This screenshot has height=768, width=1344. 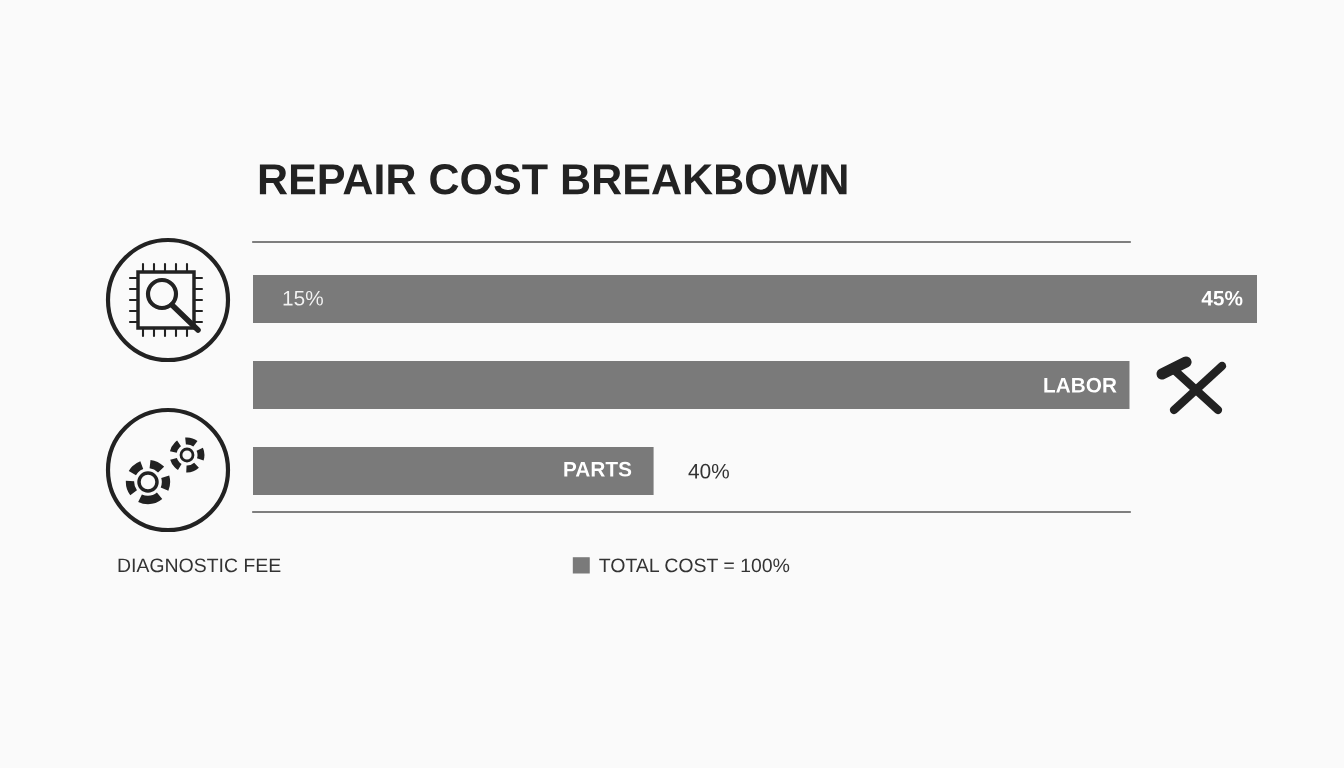 I want to click on annotation: 45%, so click(x=1222, y=298).